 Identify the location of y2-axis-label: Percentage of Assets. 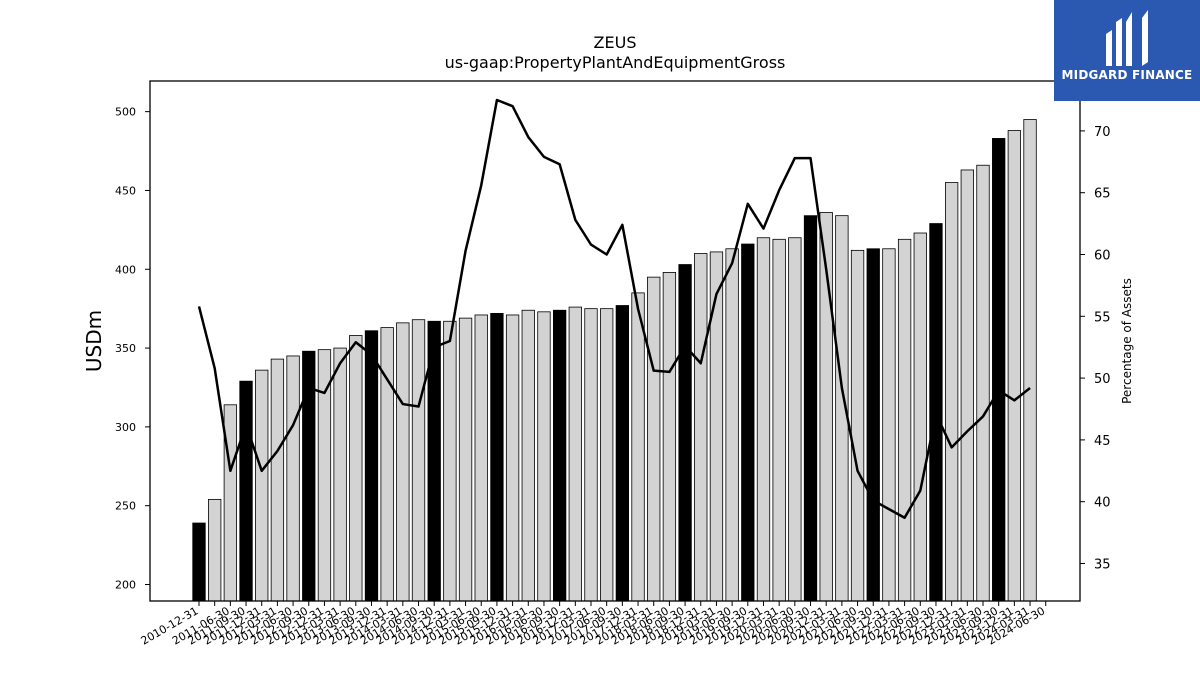
(1127, 341).